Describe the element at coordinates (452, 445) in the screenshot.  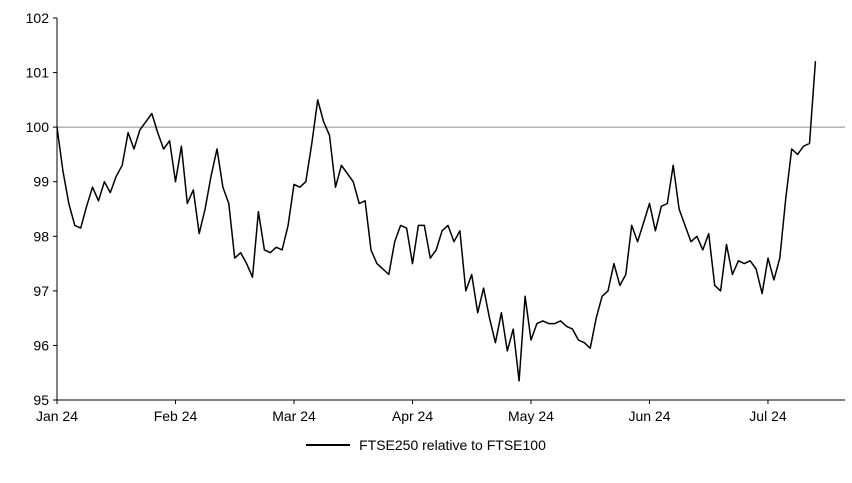
I see `legend-label: FTSE250 relative to FTSE100` at that location.